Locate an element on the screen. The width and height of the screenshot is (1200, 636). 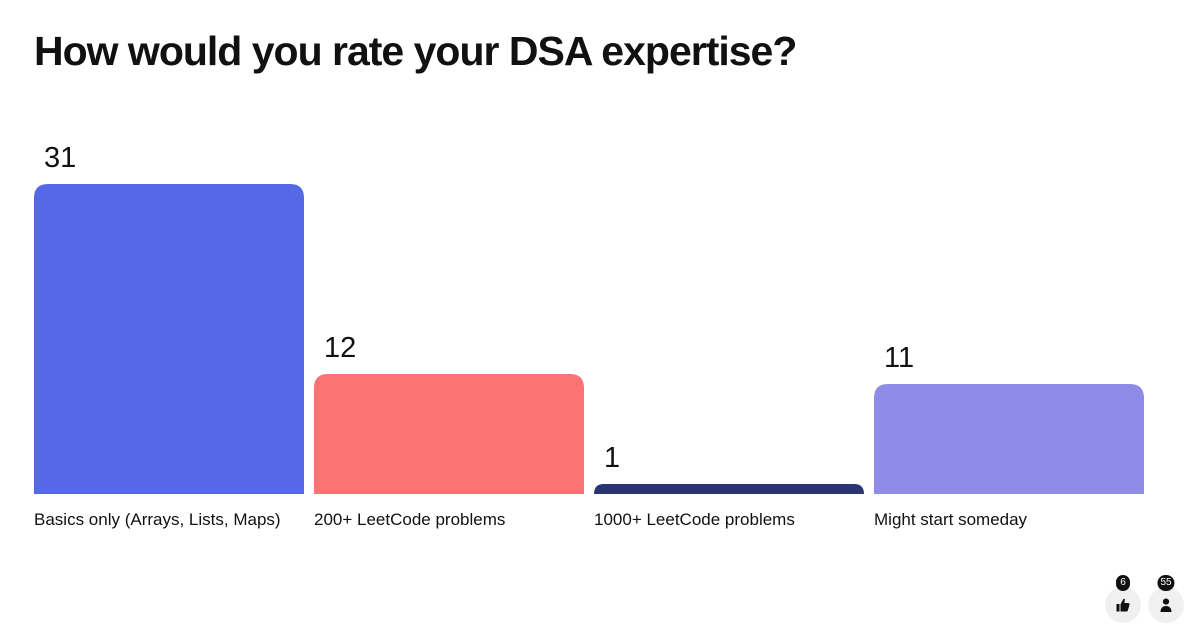
bar-value-label: 1 is located at coordinates (612, 458).